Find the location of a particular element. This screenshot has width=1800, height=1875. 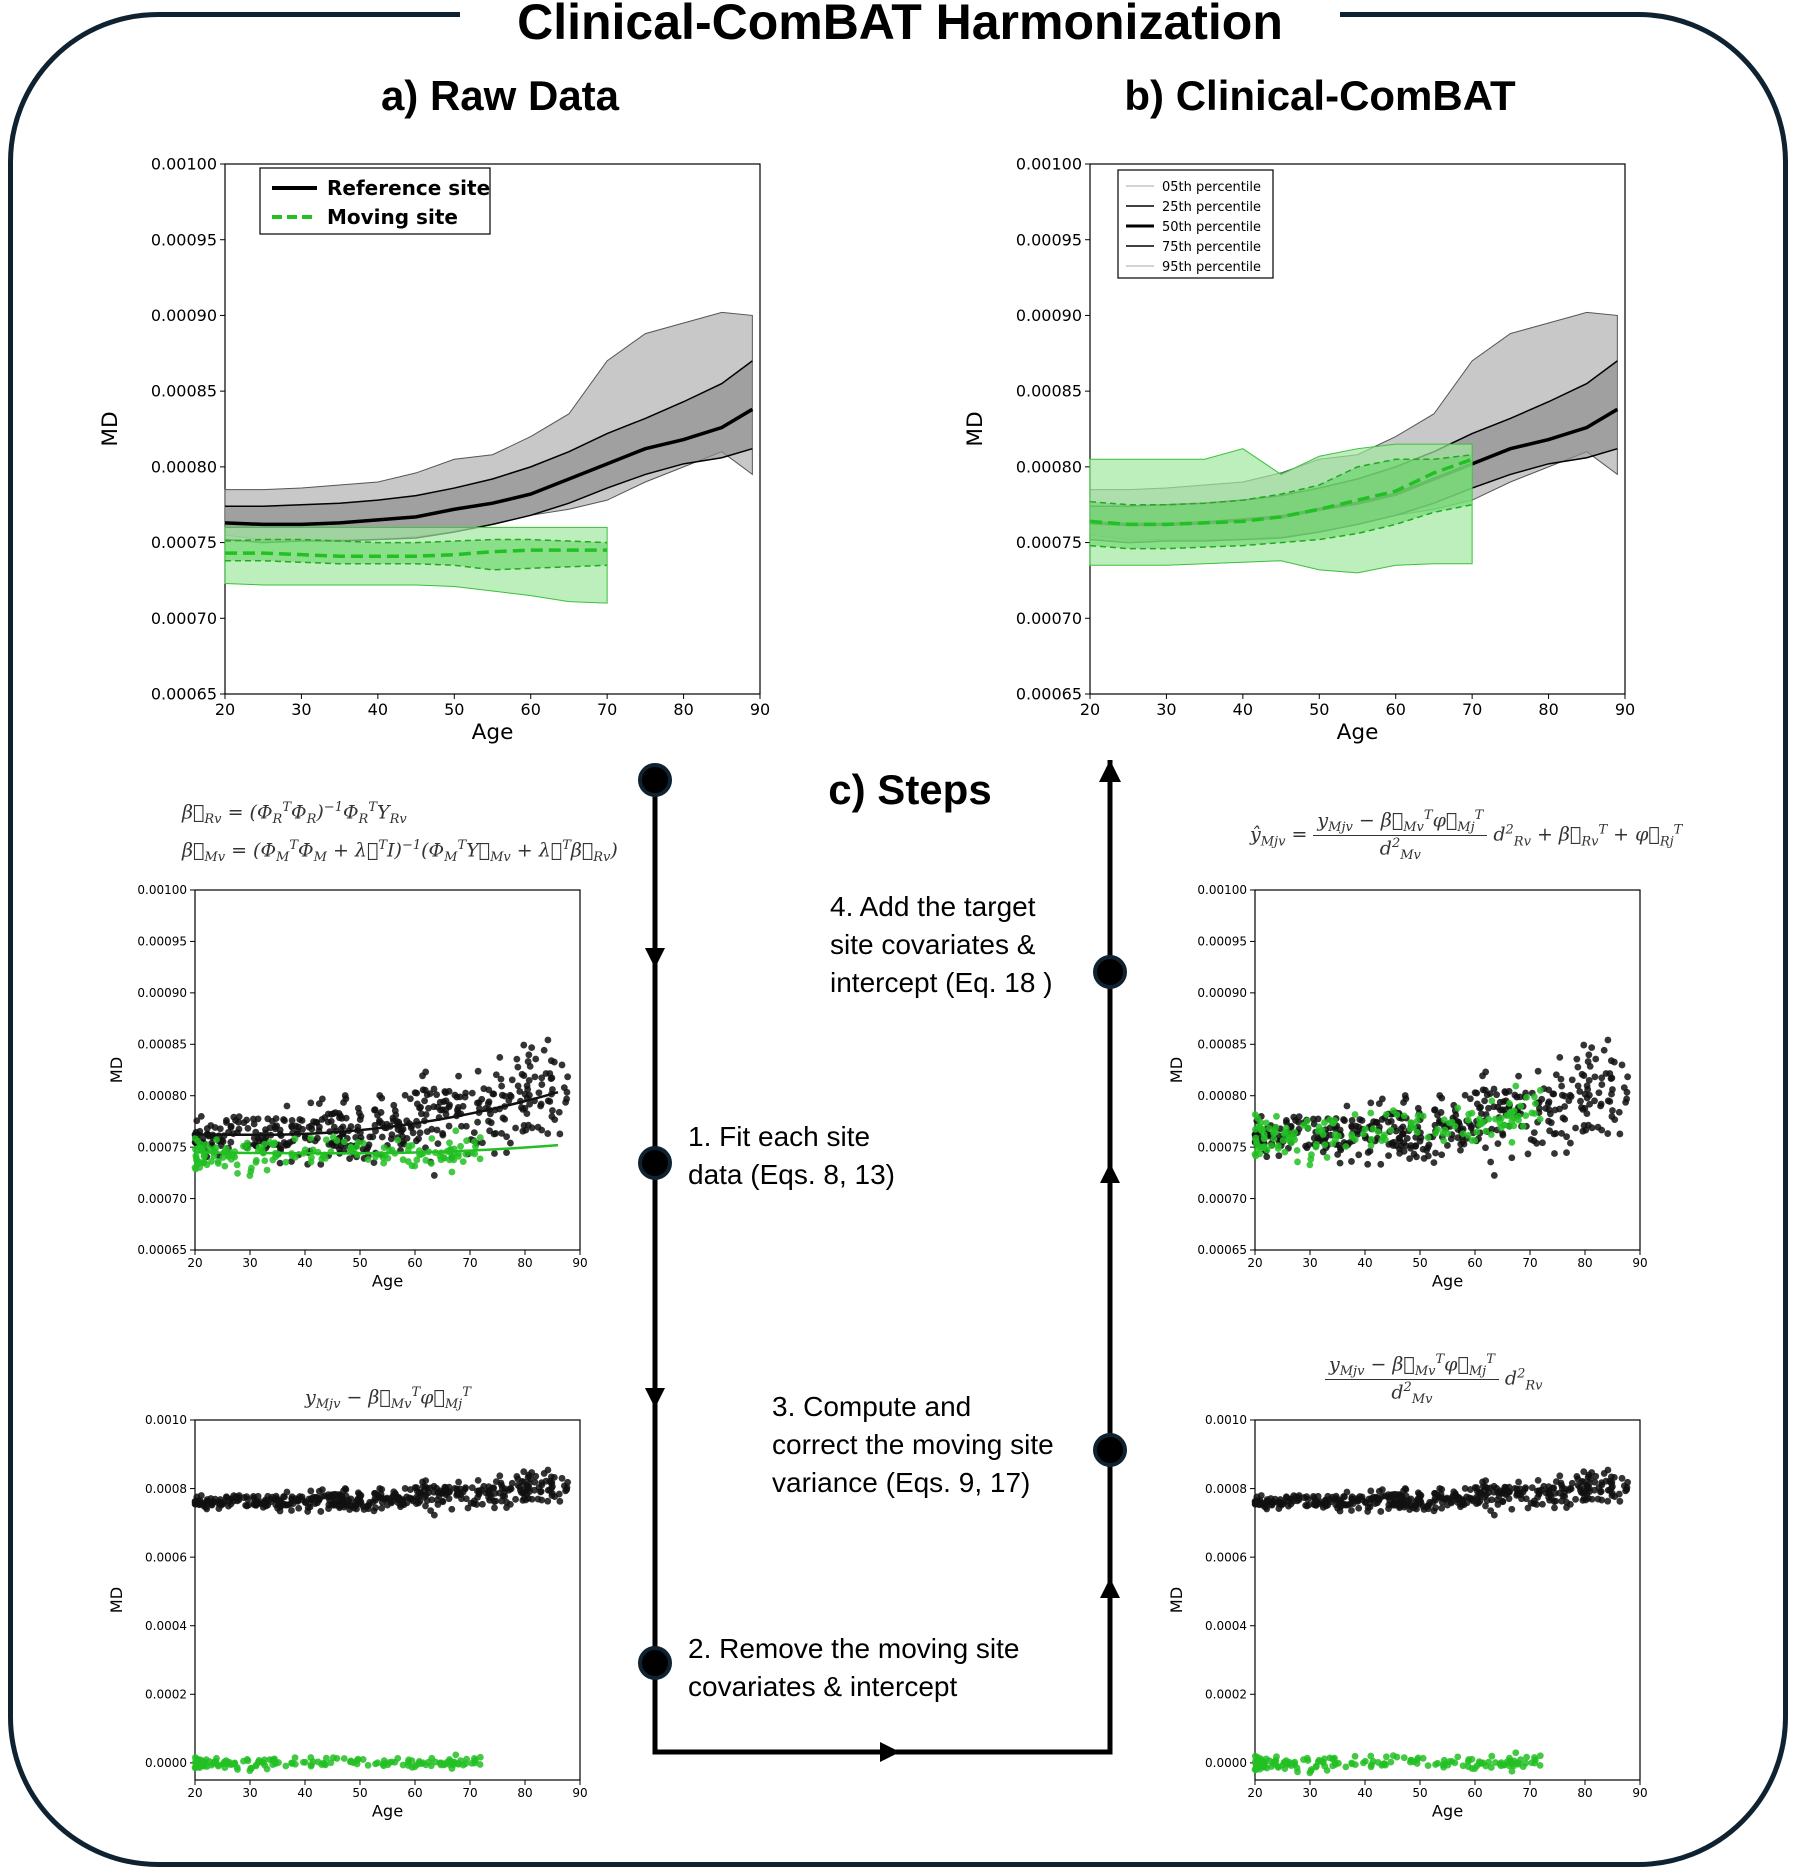

legend-item: 50th percentile is located at coordinates (1211, 227).